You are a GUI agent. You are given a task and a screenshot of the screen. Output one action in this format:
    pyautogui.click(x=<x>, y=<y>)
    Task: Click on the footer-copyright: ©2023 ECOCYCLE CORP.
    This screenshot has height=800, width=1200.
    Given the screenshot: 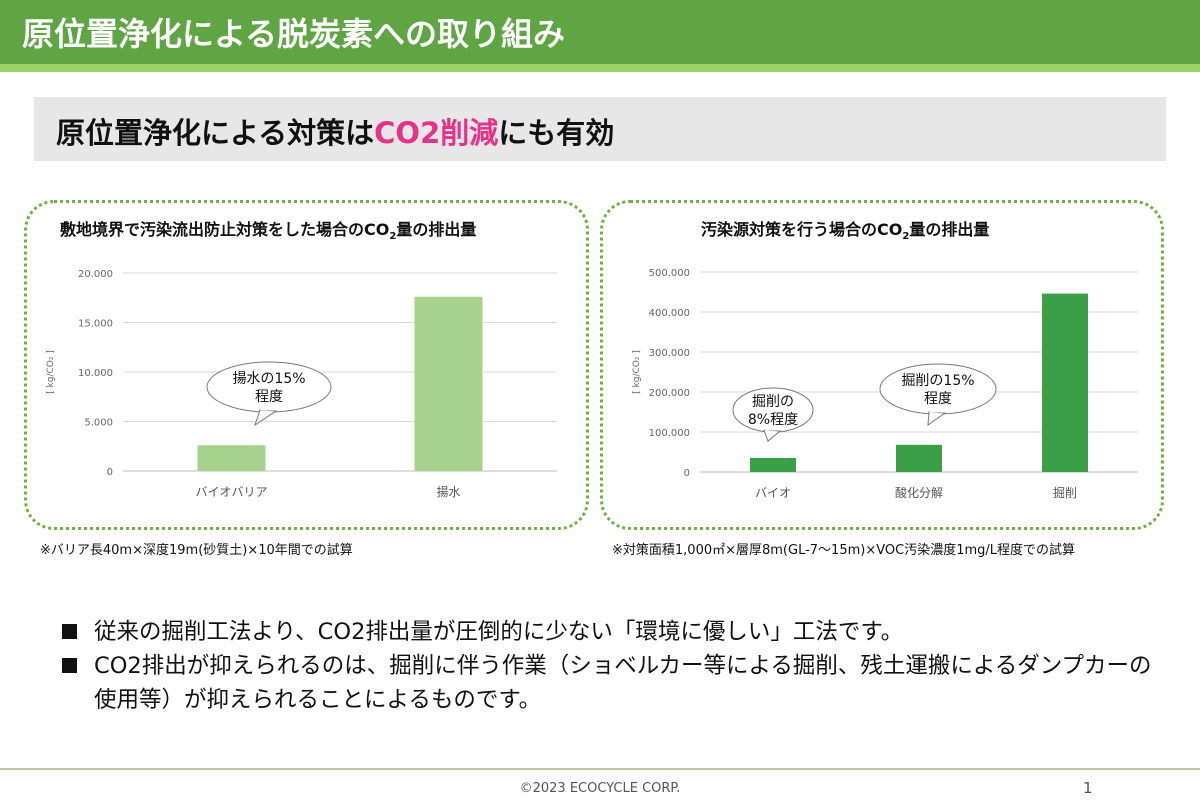 What is the action you would take?
    pyautogui.click(x=600, y=788)
    